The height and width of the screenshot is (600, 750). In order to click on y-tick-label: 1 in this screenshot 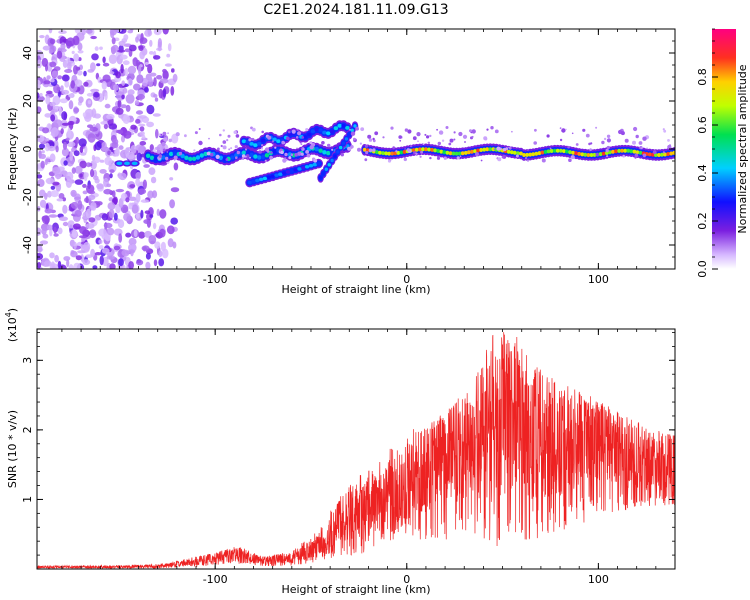, I will do `click(27, 499)`.